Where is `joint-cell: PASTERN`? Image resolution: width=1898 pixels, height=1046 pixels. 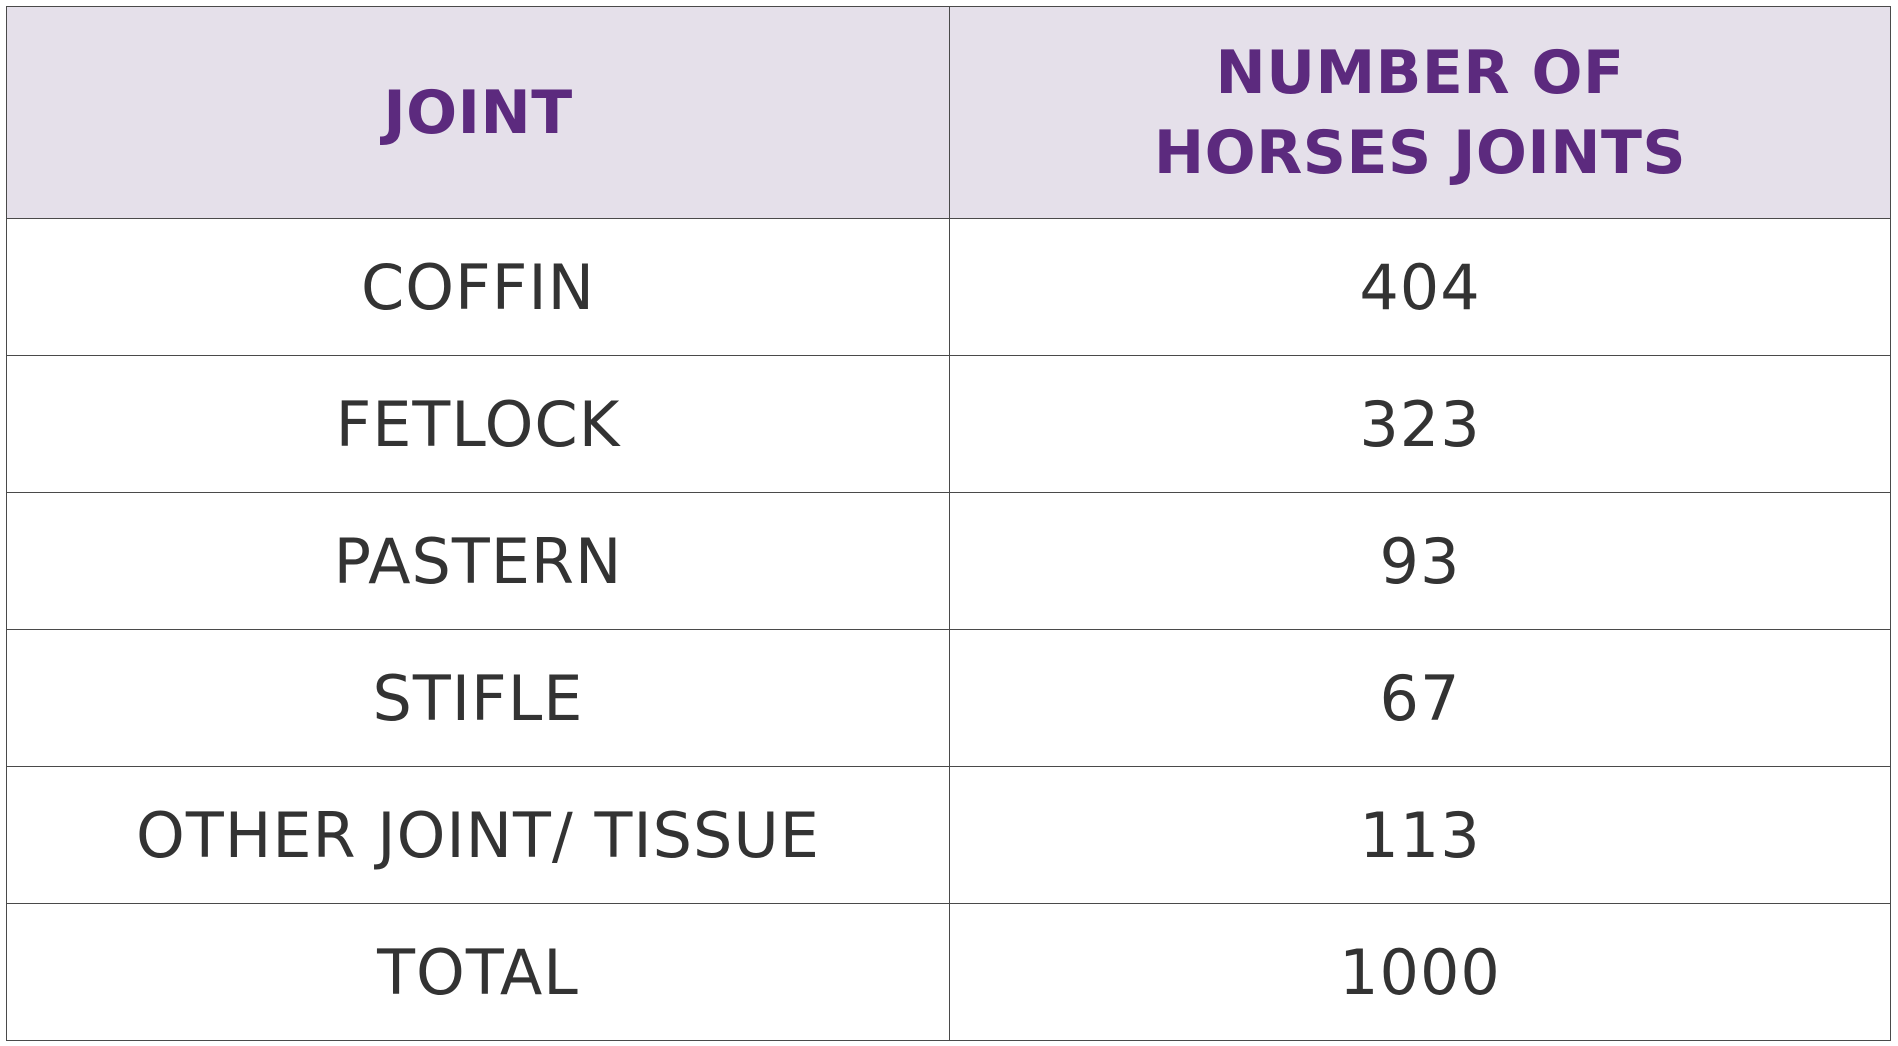 joint-cell: PASTERN is located at coordinates (478, 561).